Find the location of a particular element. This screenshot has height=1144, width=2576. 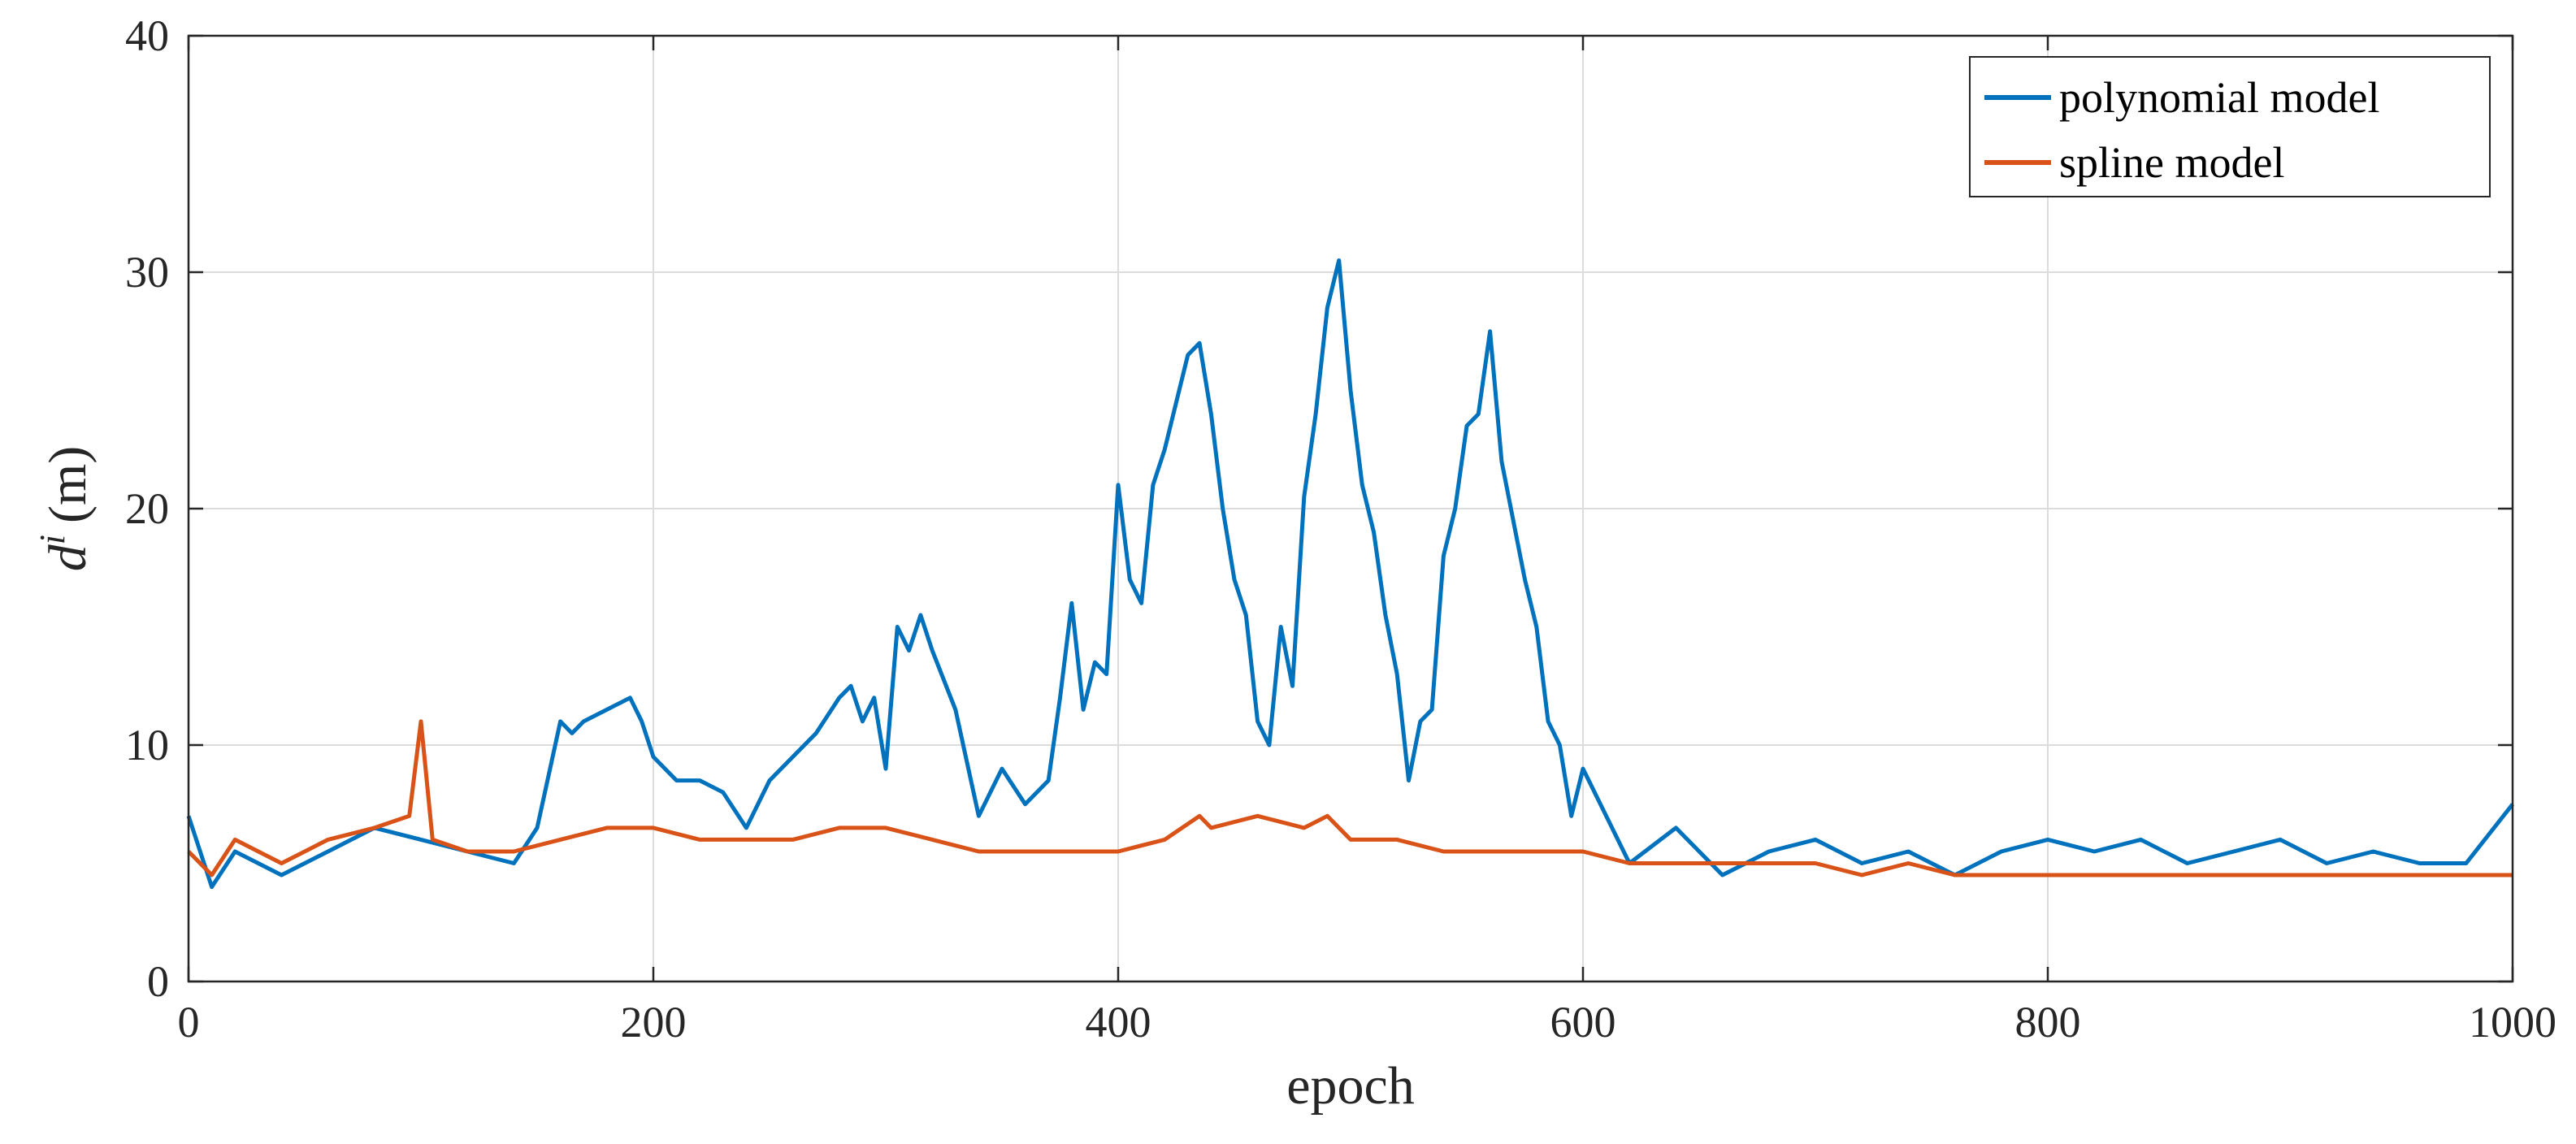

legend-box is located at coordinates (2230, 127).